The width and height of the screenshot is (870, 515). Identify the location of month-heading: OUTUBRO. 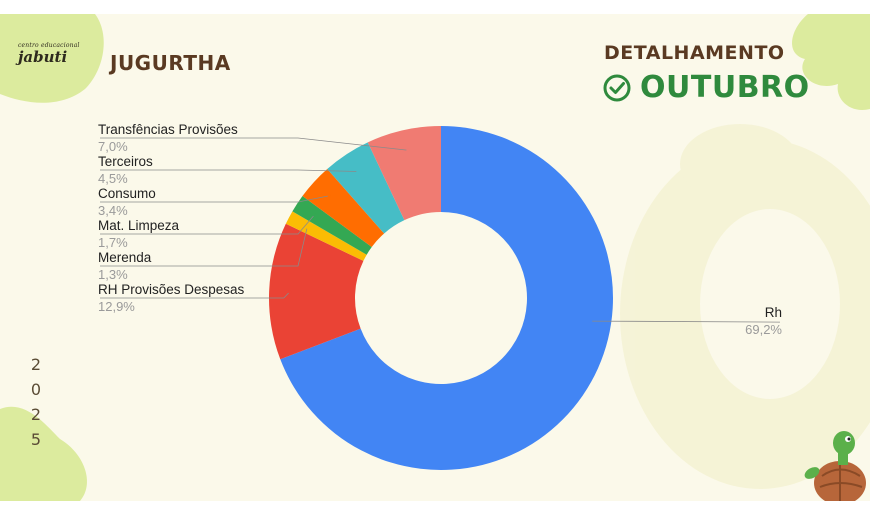
(706, 87).